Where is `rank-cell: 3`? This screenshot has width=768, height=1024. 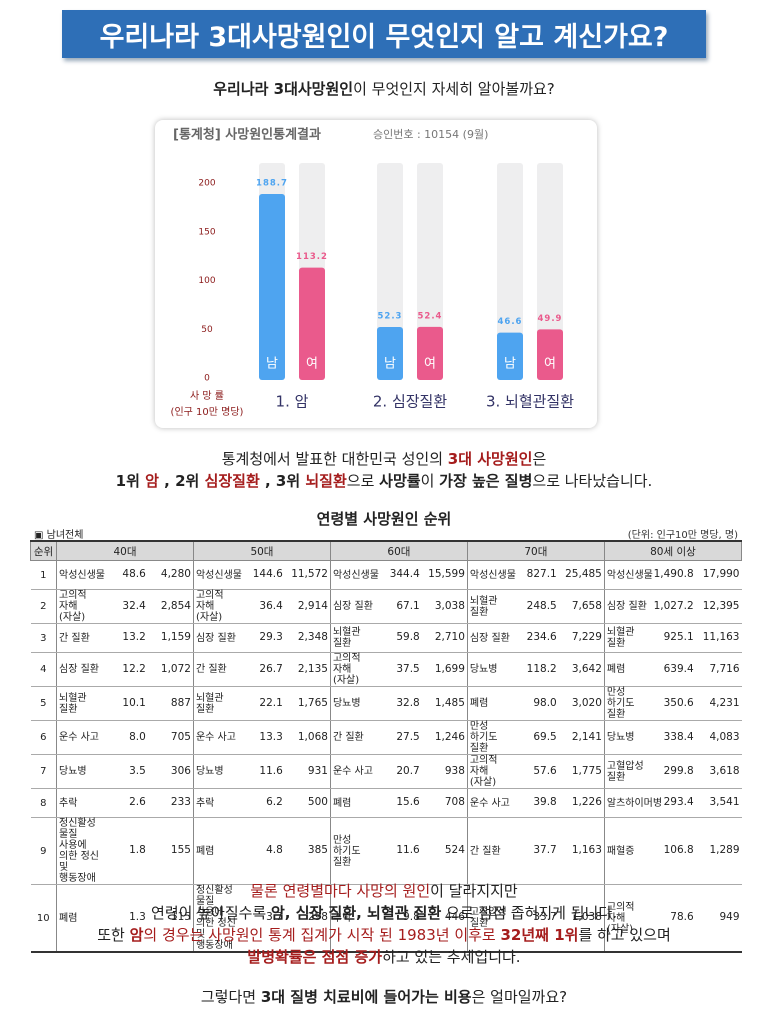 rank-cell: 3 is located at coordinates (43, 638).